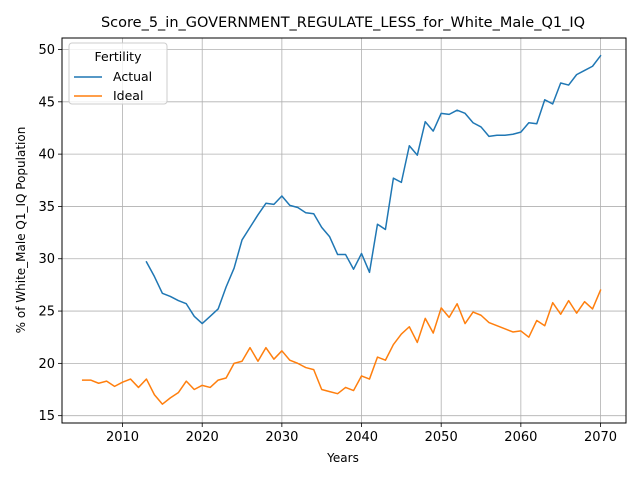 Image resolution: width=640 pixels, height=480 pixels. What do you see at coordinates (46, 50) in the screenshot?
I see `y-tick-label: 50` at bounding box center [46, 50].